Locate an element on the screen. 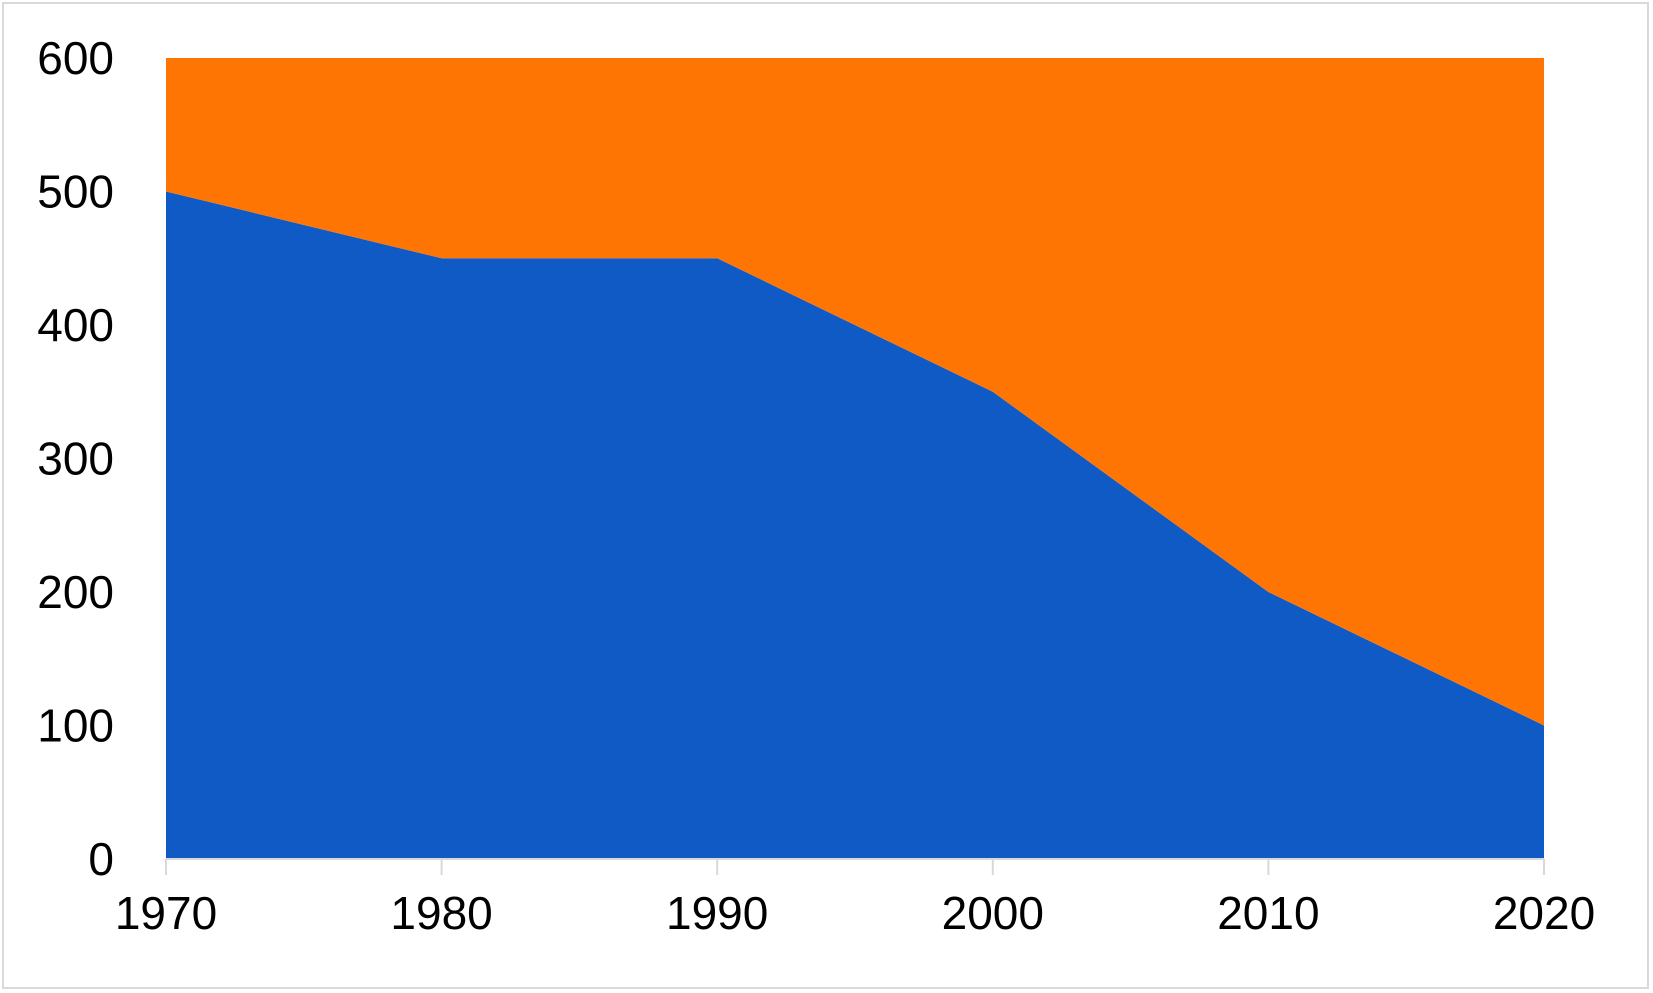  x-tick-label-1990: 1990 is located at coordinates (717, 913).